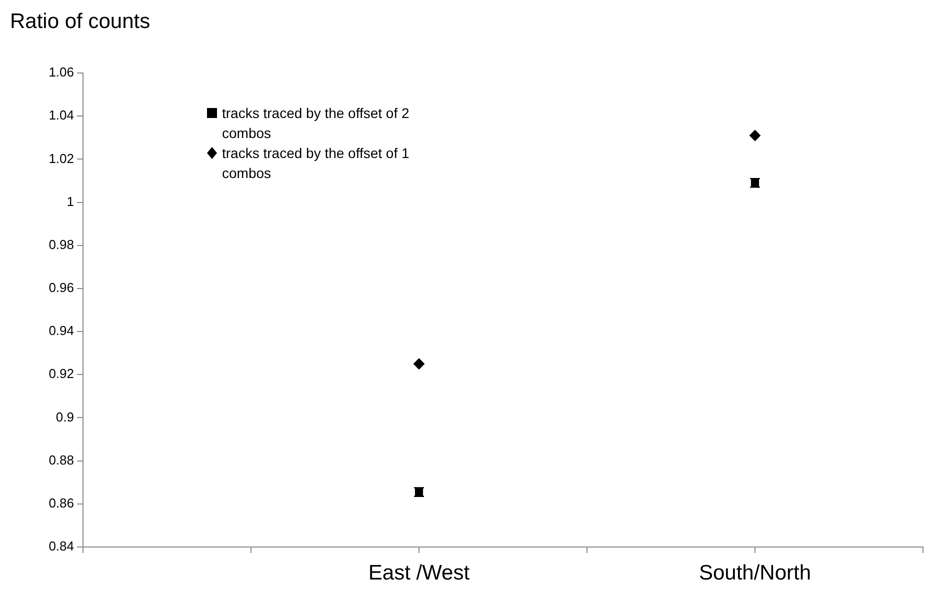 The height and width of the screenshot is (595, 931). I want to click on y-tick-label: 0.96, so click(61, 288).